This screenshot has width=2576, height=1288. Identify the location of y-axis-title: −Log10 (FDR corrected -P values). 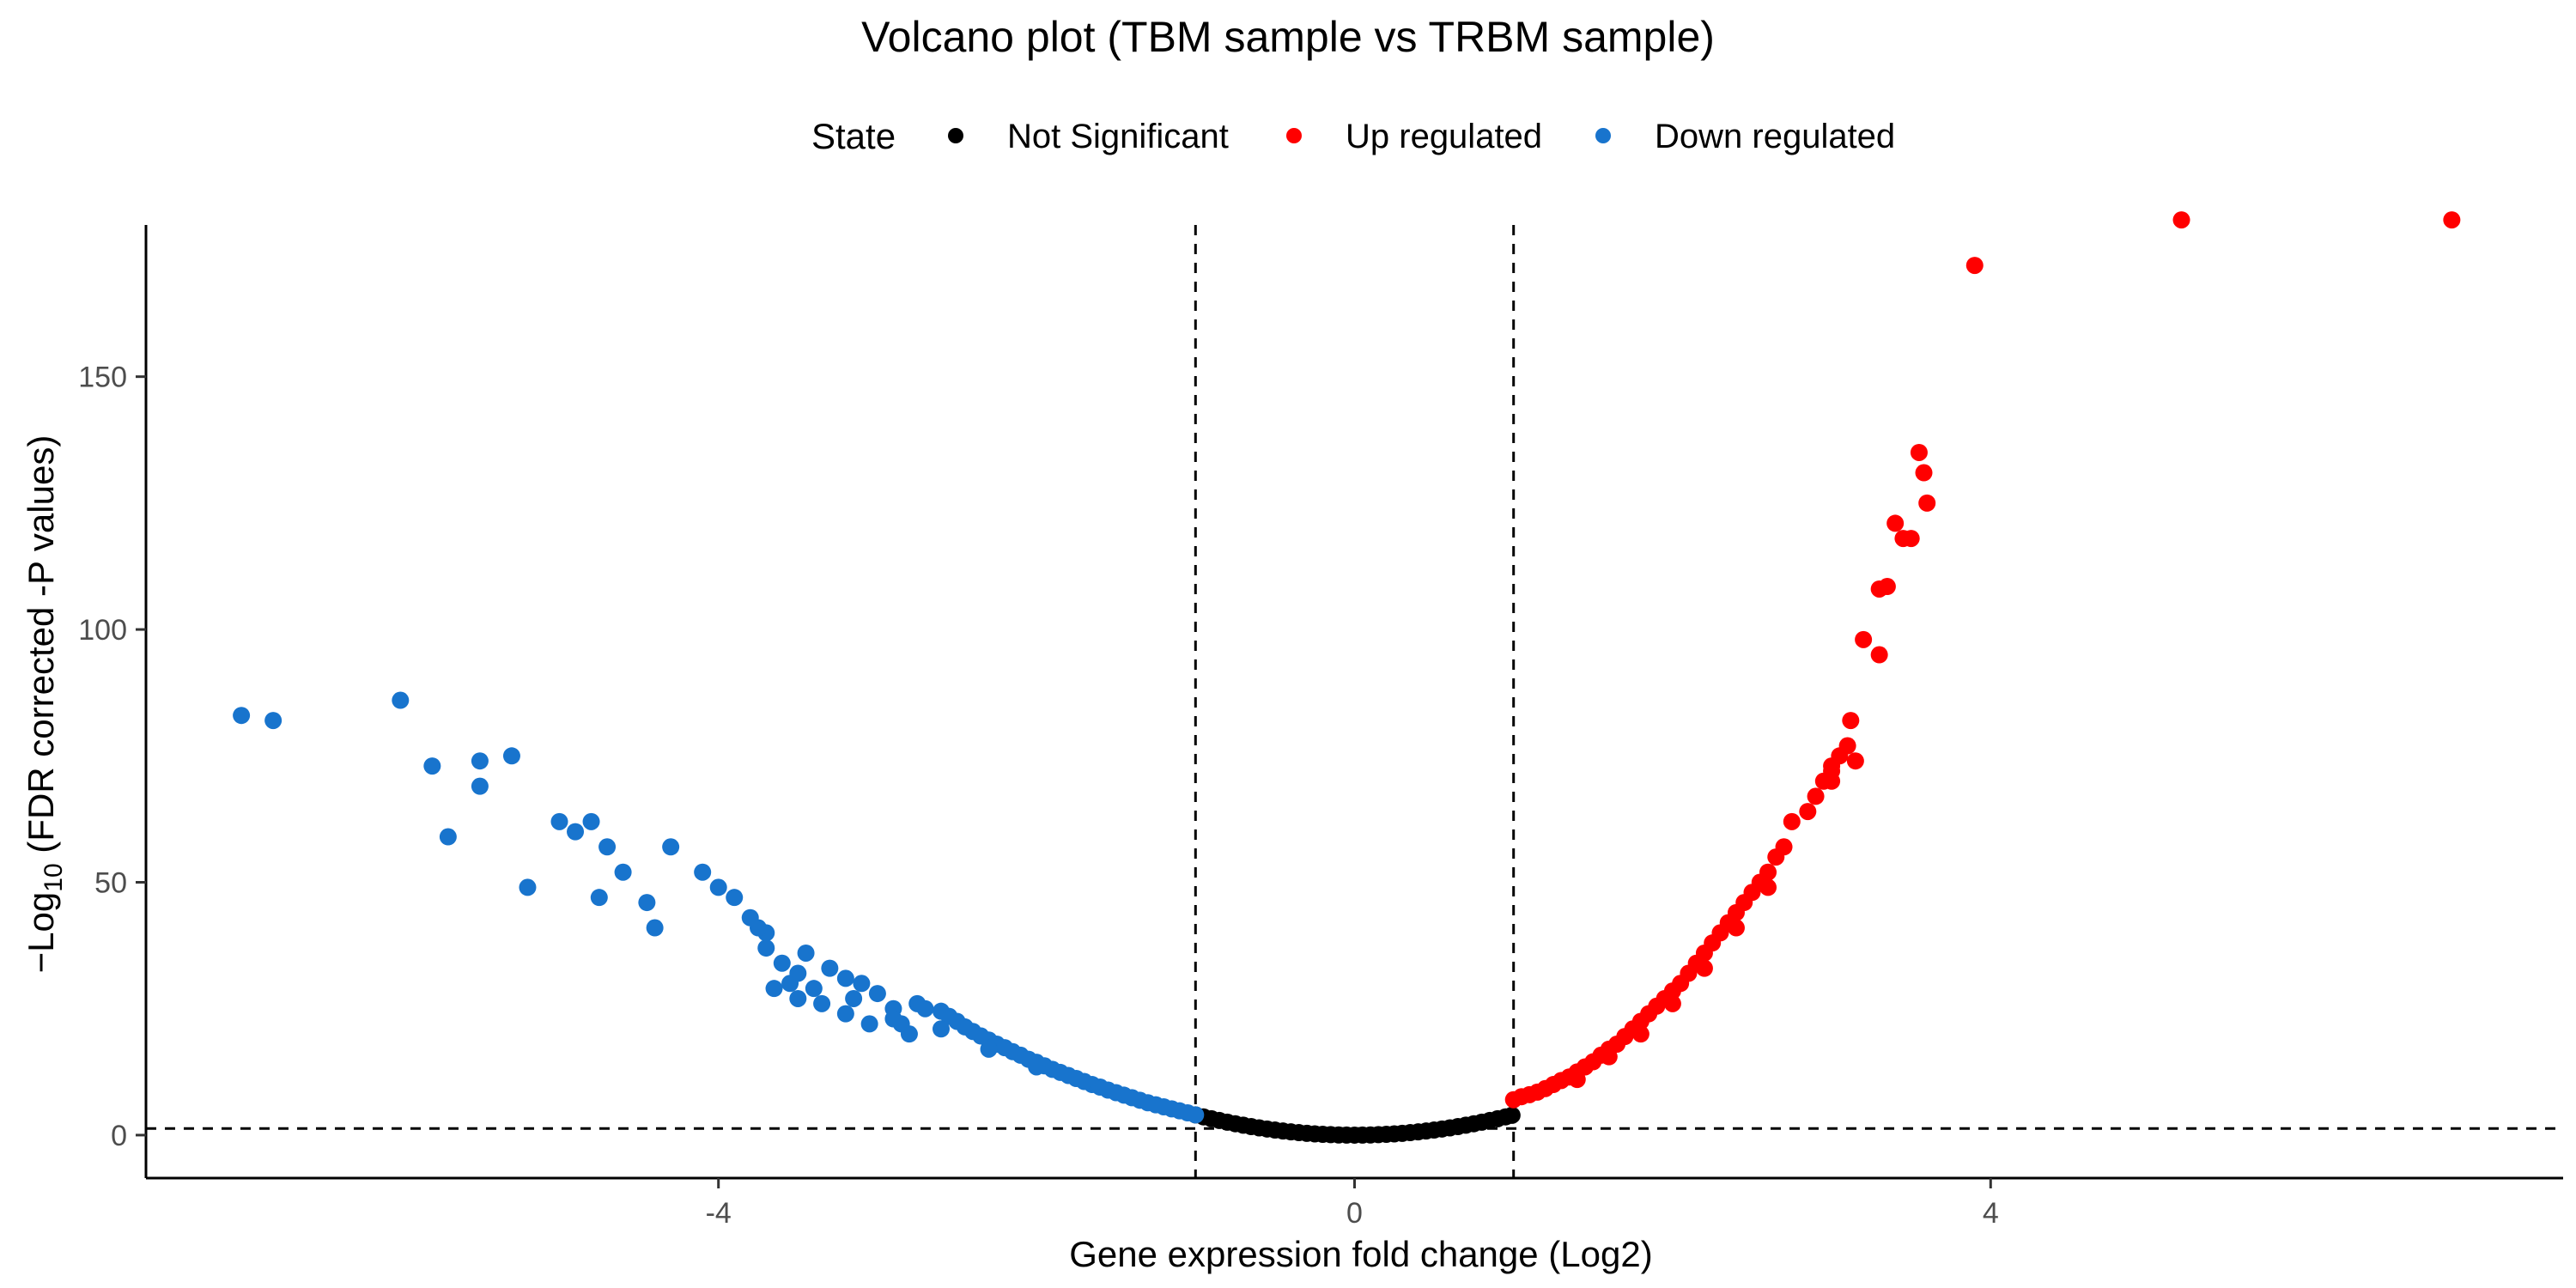
(44, 704).